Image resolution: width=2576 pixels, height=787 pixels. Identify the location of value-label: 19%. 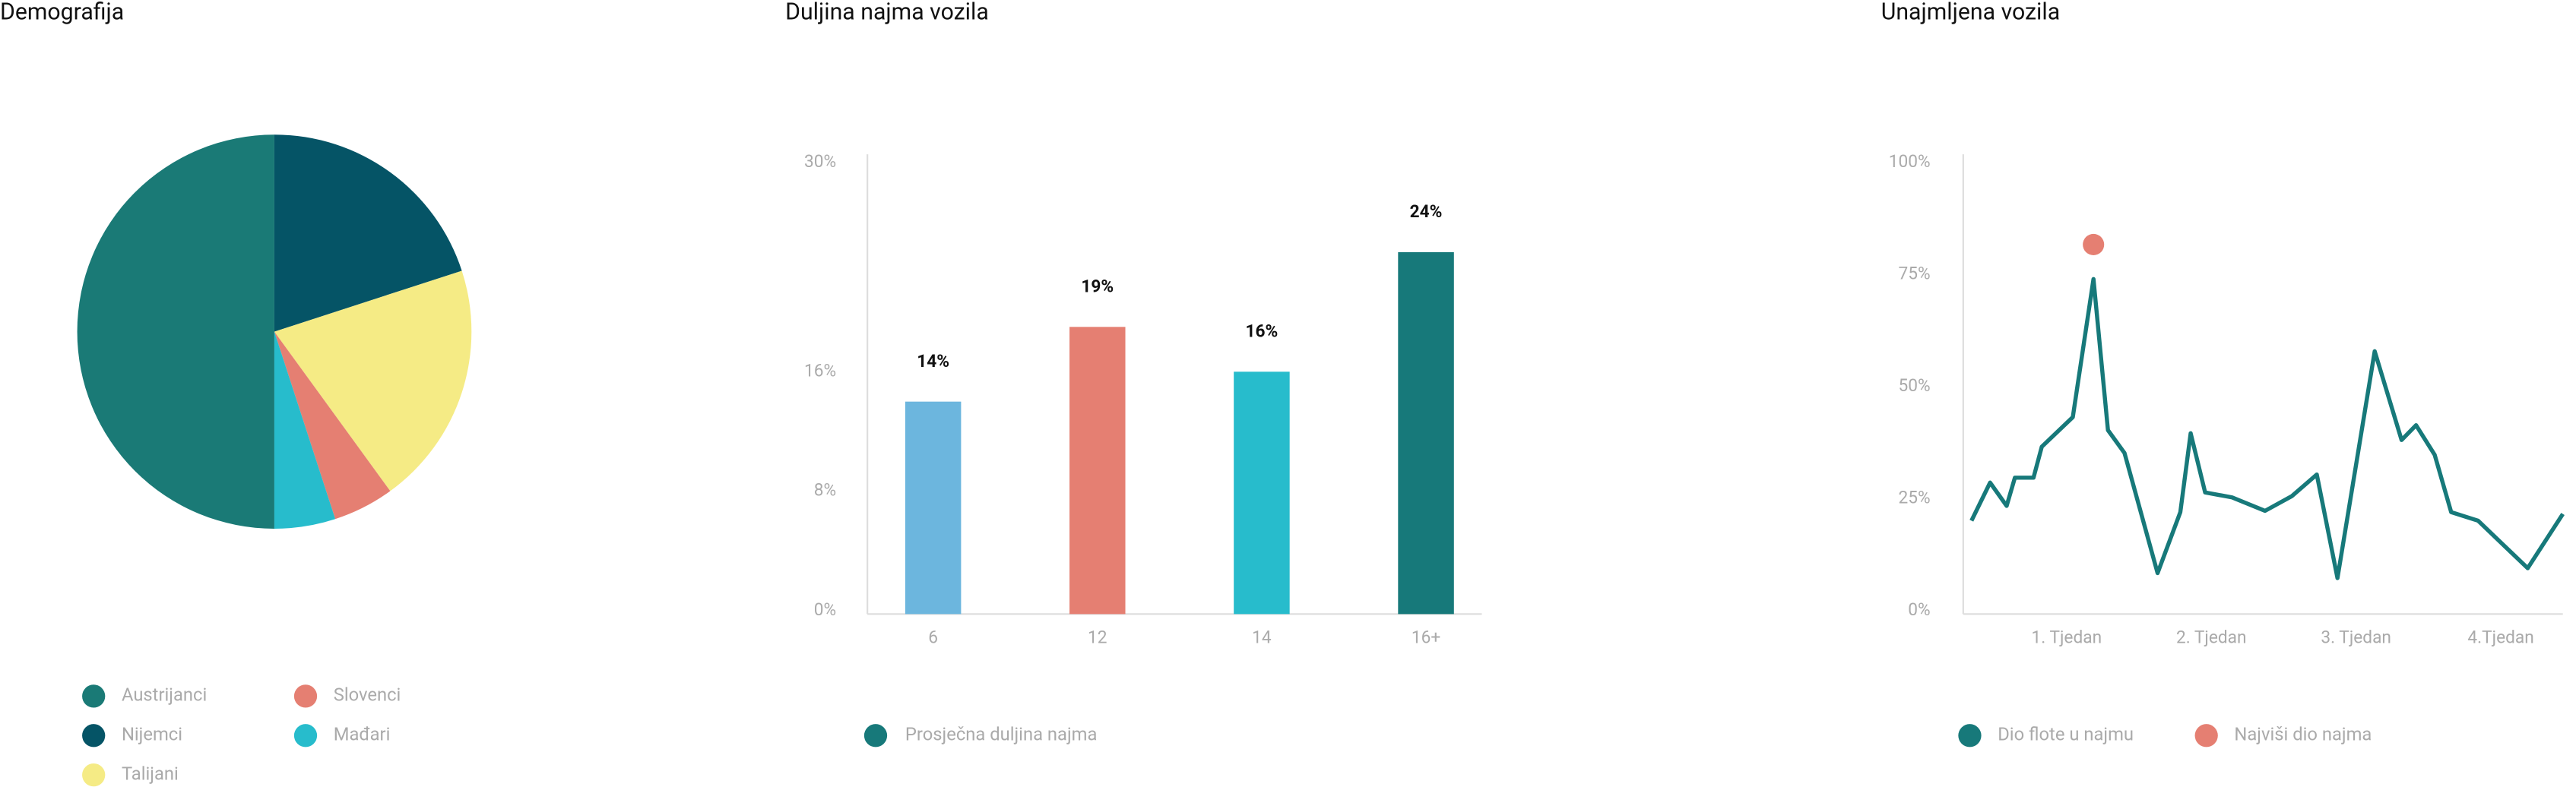
(1097, 286).